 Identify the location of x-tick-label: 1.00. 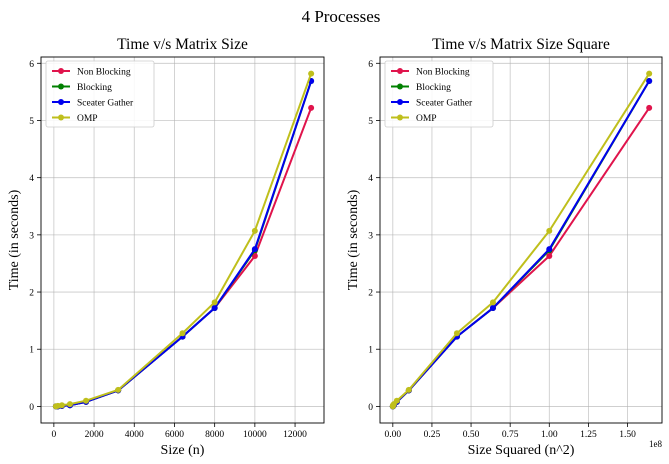
(549, 435).